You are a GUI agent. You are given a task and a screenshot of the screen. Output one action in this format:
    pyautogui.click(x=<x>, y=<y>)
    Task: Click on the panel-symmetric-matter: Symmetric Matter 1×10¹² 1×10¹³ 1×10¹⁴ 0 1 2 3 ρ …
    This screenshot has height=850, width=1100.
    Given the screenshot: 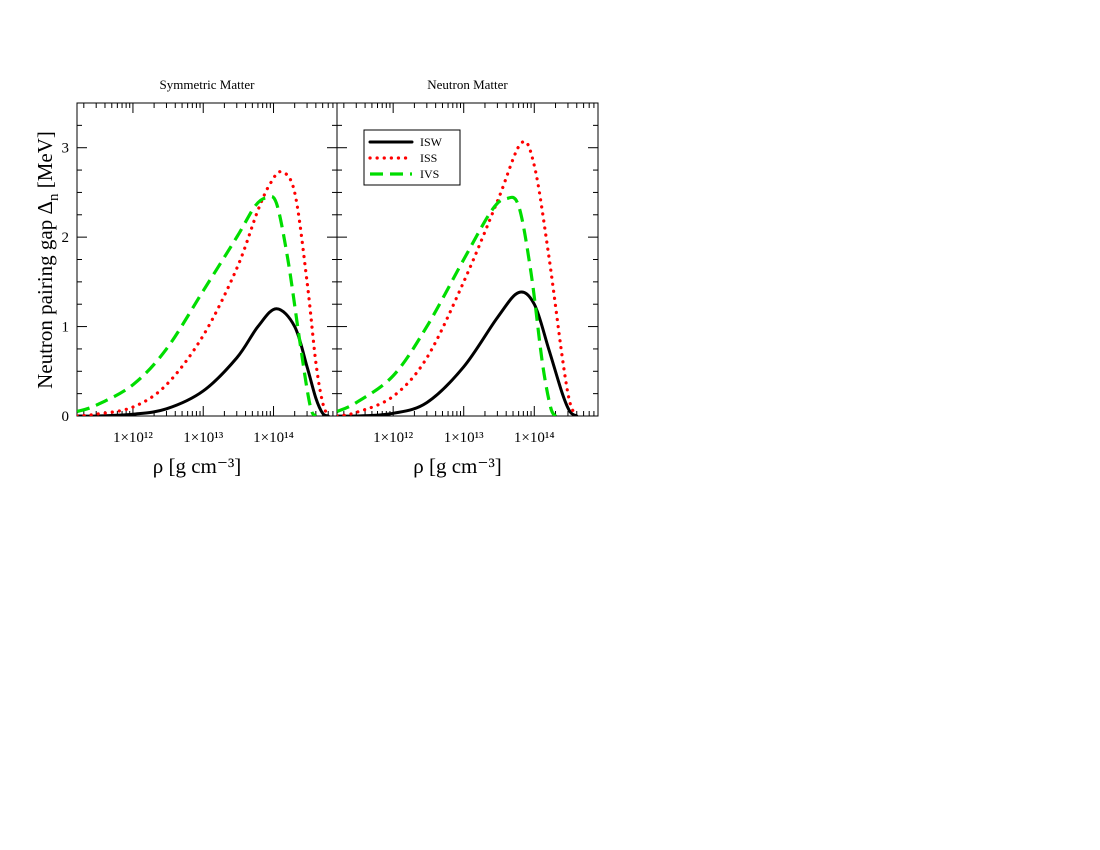 What is the action you would take?
    pyautogui.click(x=200, y=277)
    